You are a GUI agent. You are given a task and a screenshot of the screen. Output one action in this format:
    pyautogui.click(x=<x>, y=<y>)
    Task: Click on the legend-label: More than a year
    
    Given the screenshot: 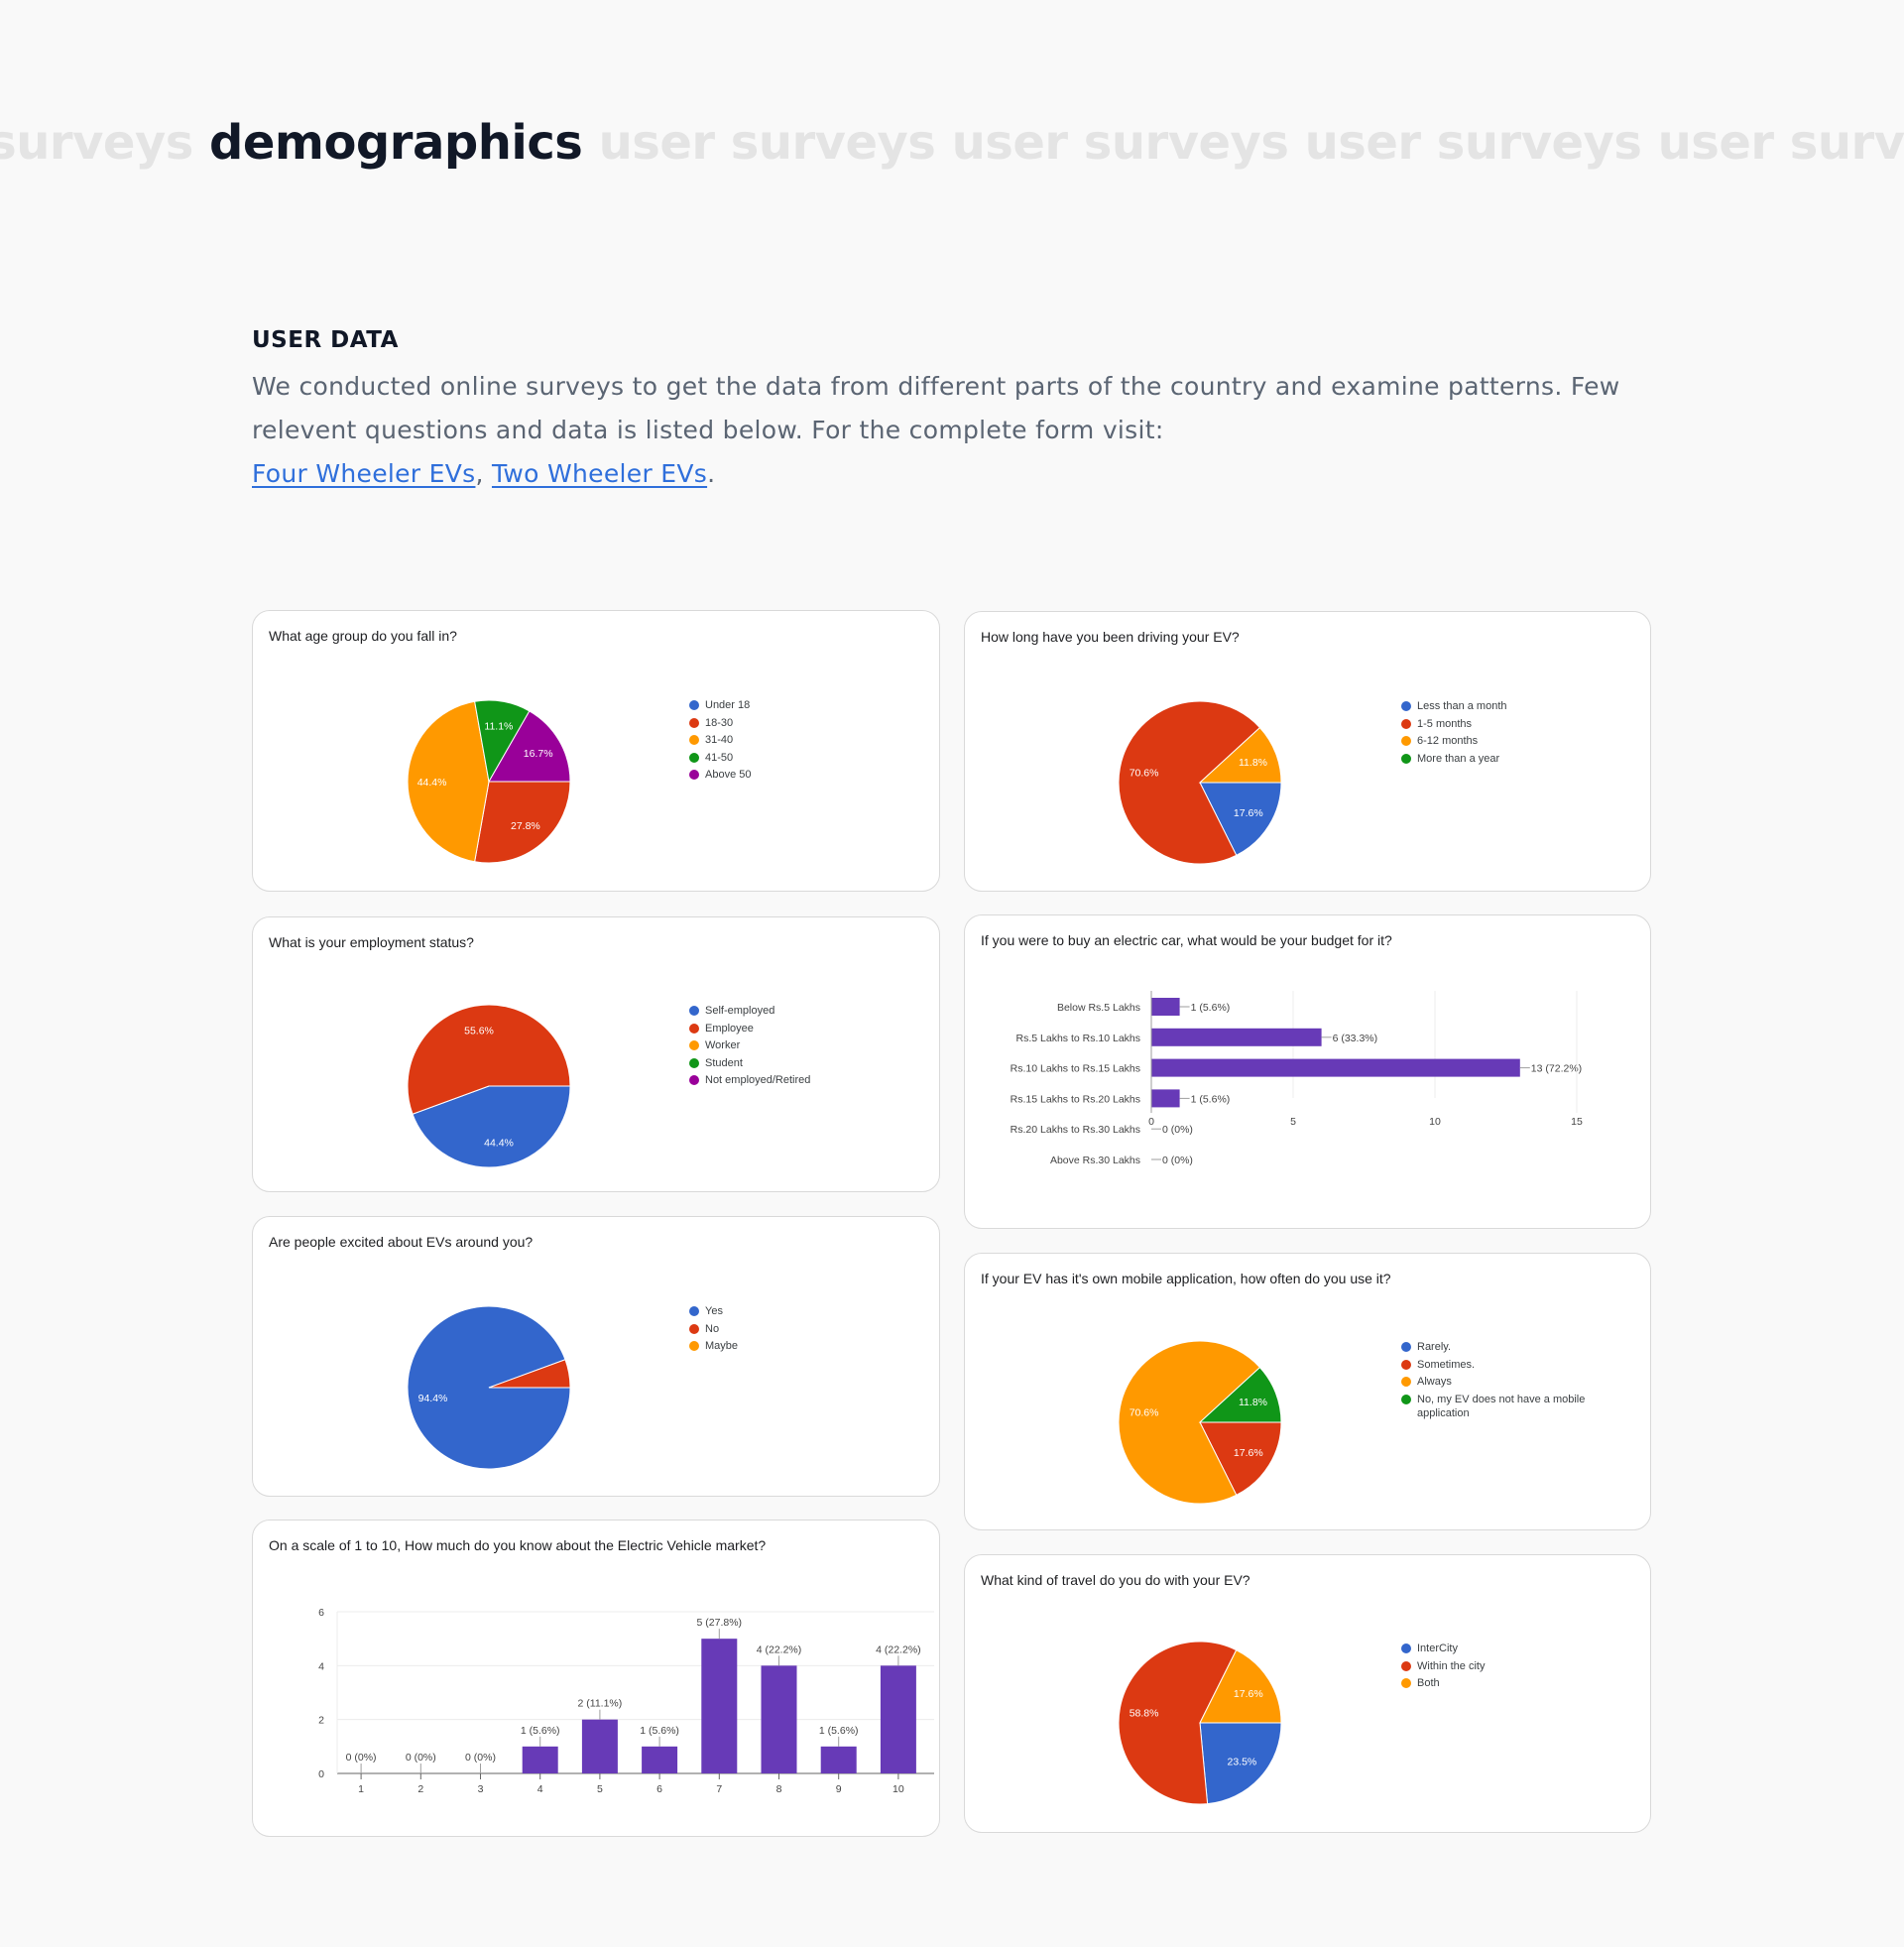 What is the action you would take?
    pyautogui.click(x=1458, y=758)
    